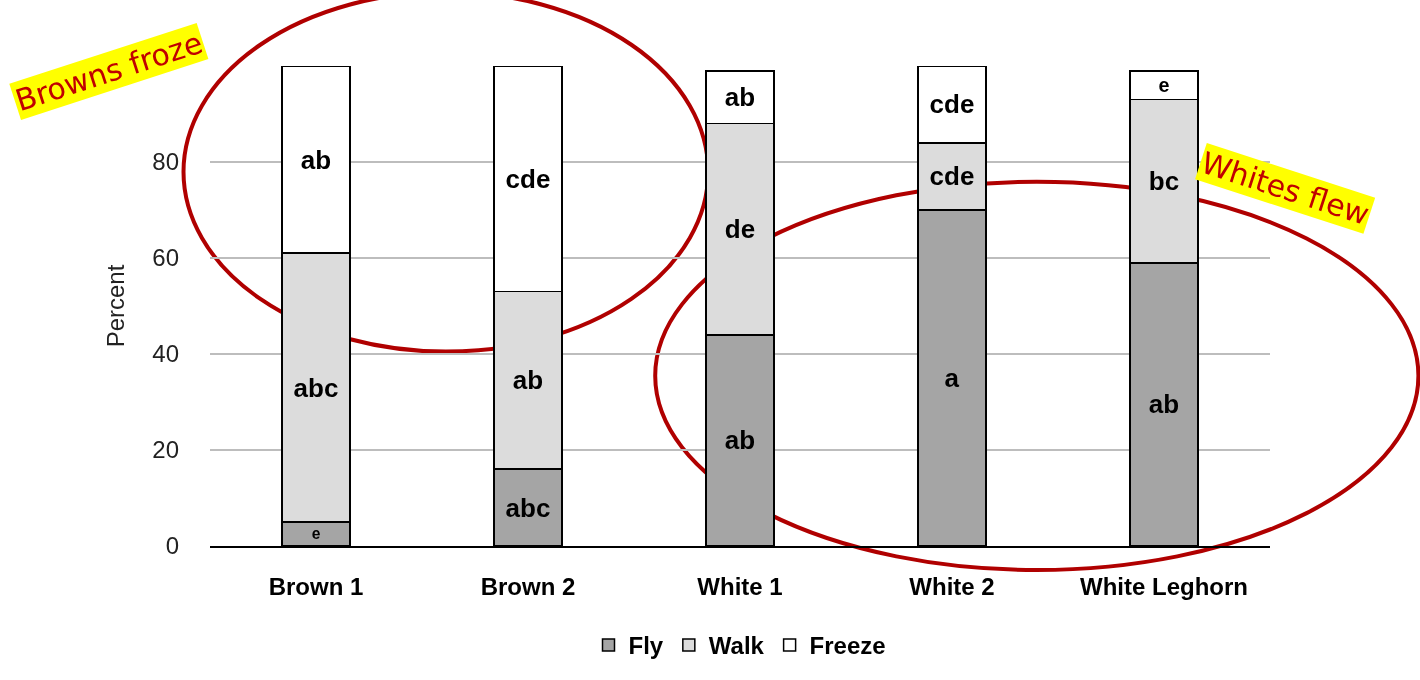  Describe the element at coordinates (165, 354) in the screenshot. I see `y-tick-label: 40` at that location.